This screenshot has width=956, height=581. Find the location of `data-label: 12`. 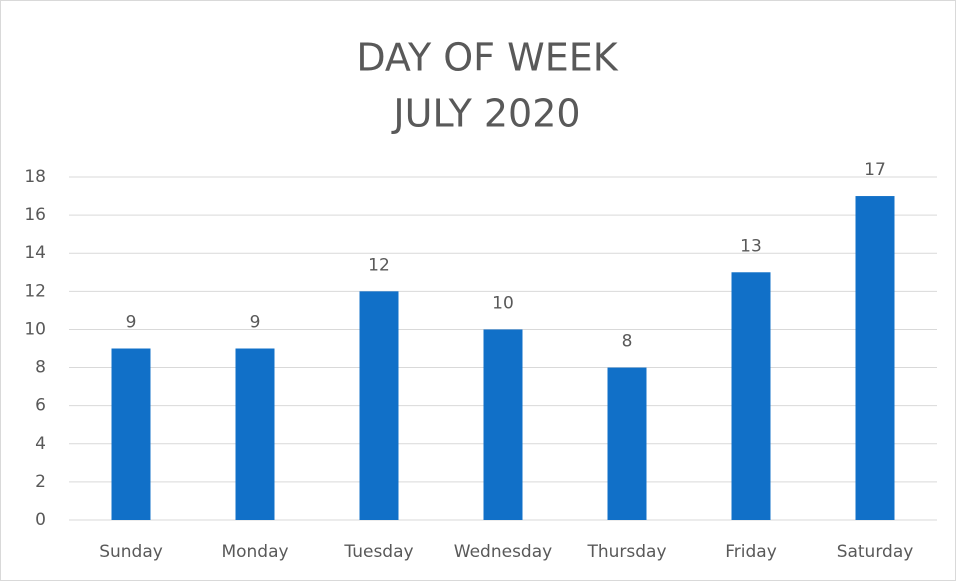

data-label: 12 is located at coordinates (379, 265).